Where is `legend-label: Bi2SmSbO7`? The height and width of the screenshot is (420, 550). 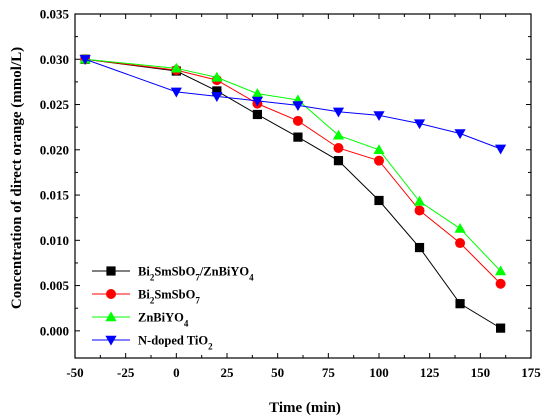
legend-label: Bi2SmSbO7 is located at coordinates (169, 297).